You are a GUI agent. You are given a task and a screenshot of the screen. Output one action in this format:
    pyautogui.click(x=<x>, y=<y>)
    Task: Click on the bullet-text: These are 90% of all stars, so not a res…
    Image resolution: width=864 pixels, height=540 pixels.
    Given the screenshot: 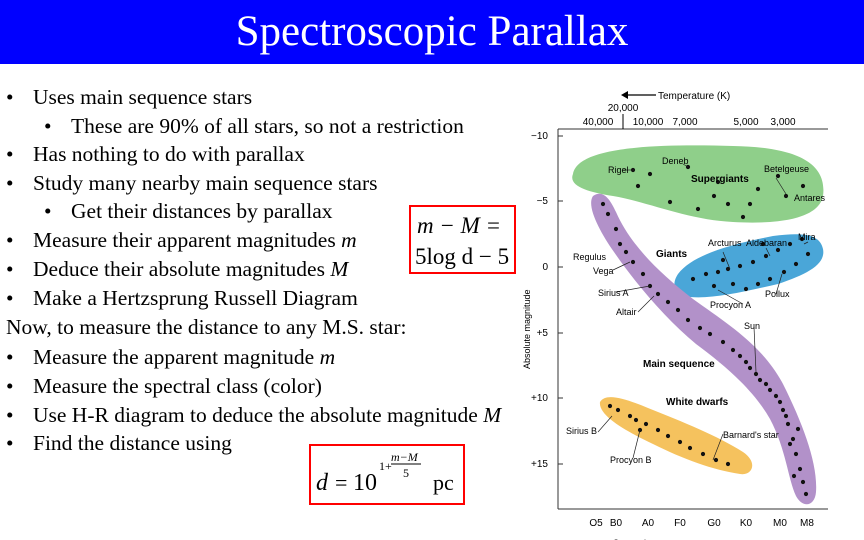 What is the action you would take?
    pyautogui.click(x=267, y=125)
    